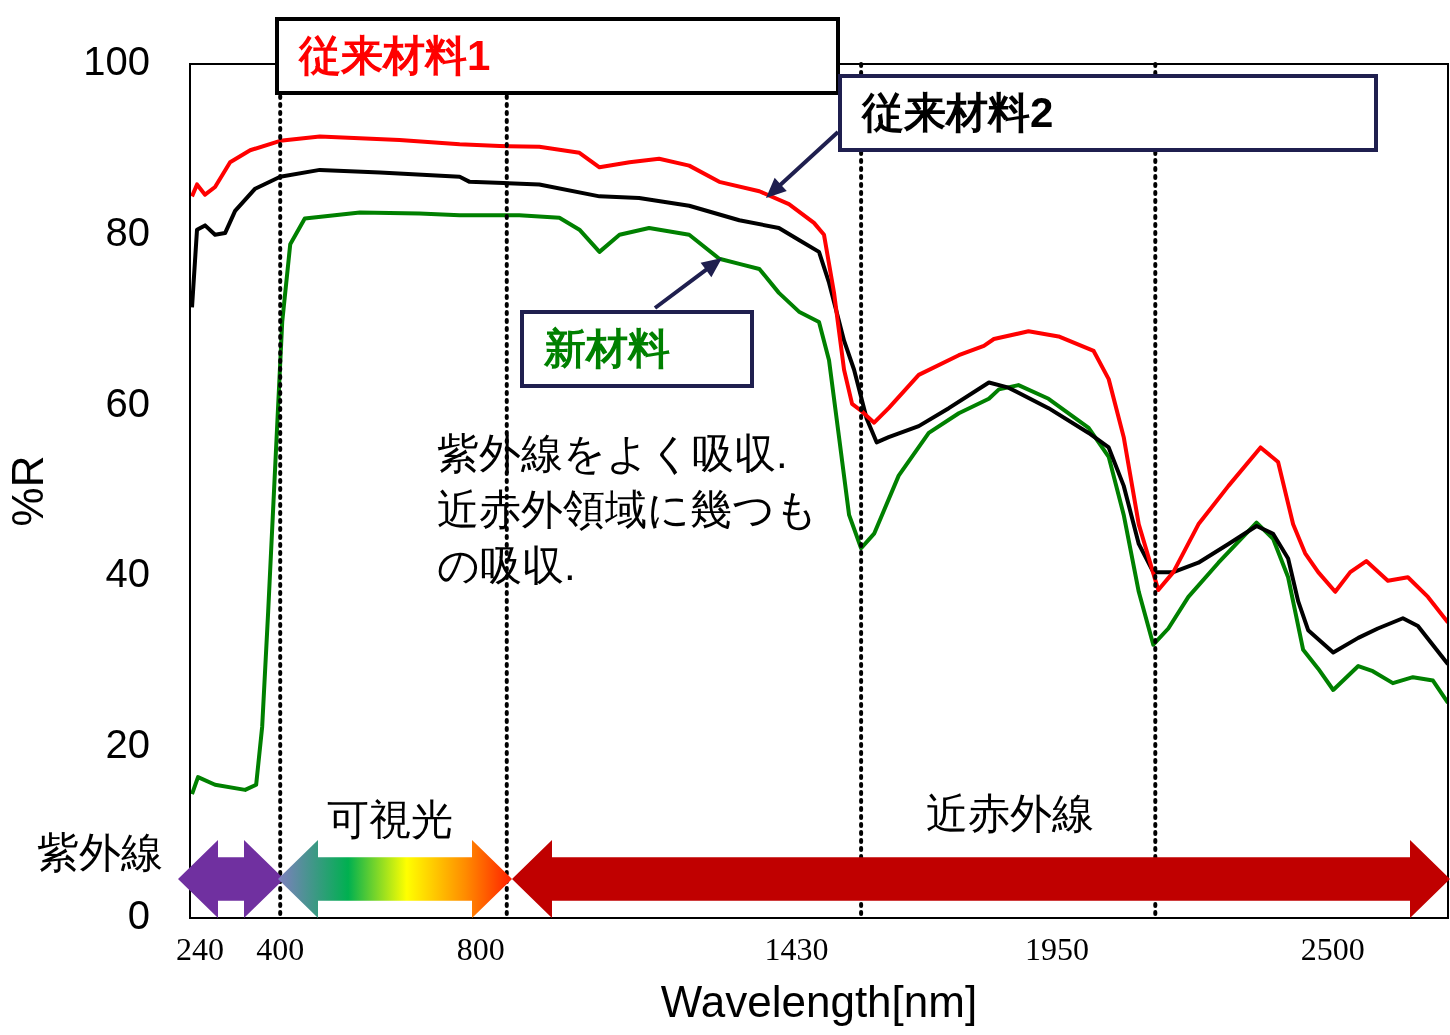  Describe the element at coordinates (138, 915) in the screenshot. I see `y-tick-label: 0` at that location.